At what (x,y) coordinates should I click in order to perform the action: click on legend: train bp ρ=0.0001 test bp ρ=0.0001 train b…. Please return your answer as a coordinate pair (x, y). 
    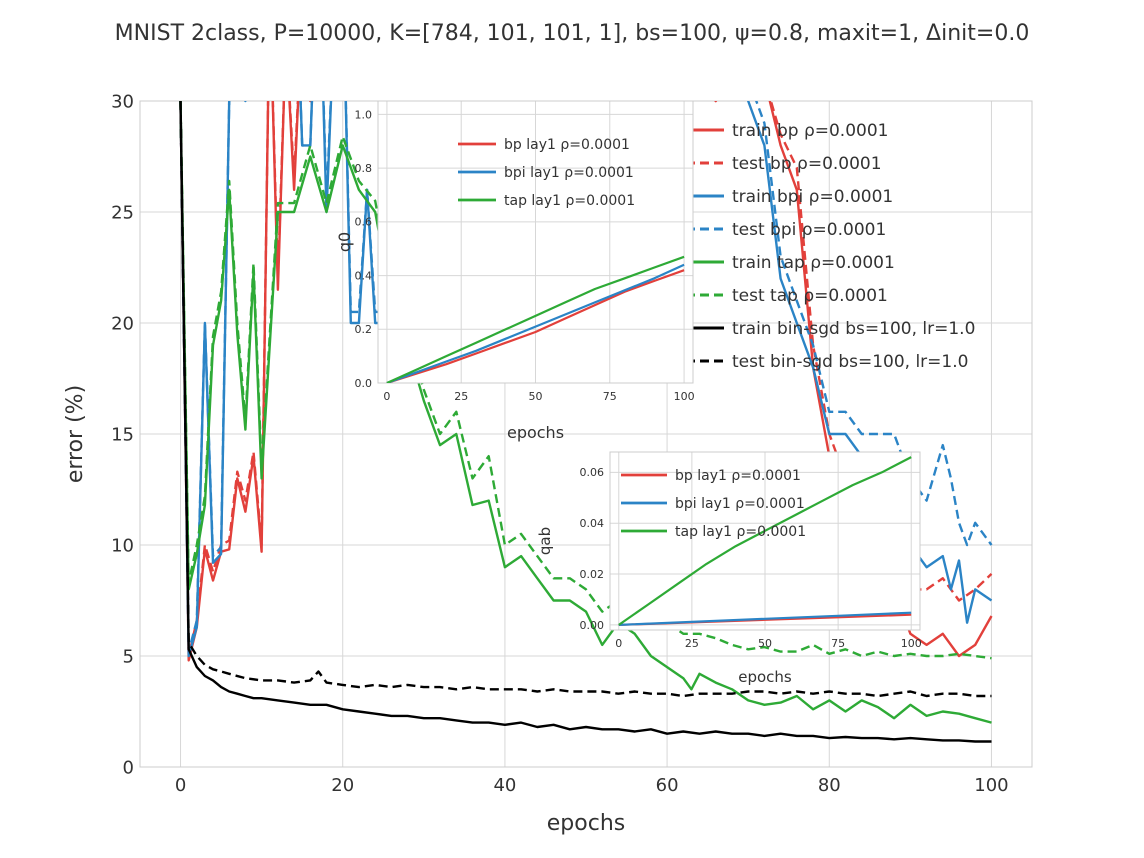
    Looking at the image, I should click on (823, 246).